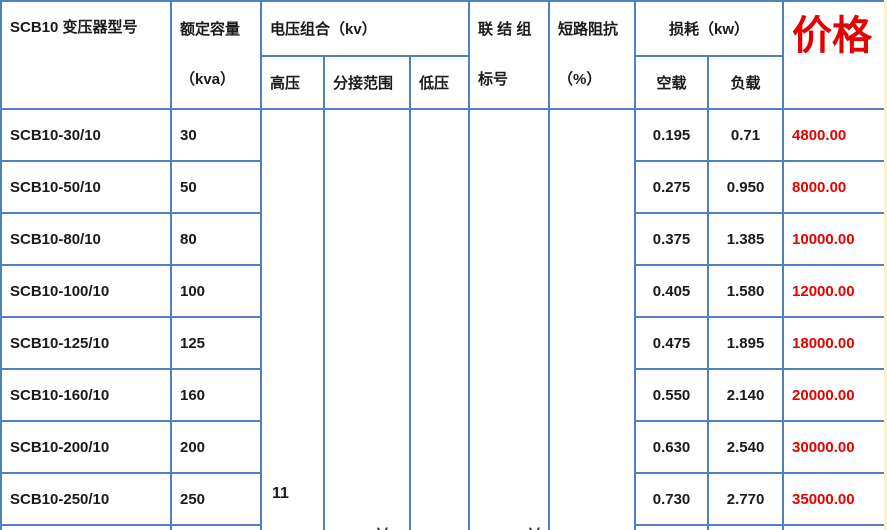  What do you see at coordinates (709, 28) in the screenshot?
I see `header-loss: 损耗（kw）` at bounding box center [709, 28].